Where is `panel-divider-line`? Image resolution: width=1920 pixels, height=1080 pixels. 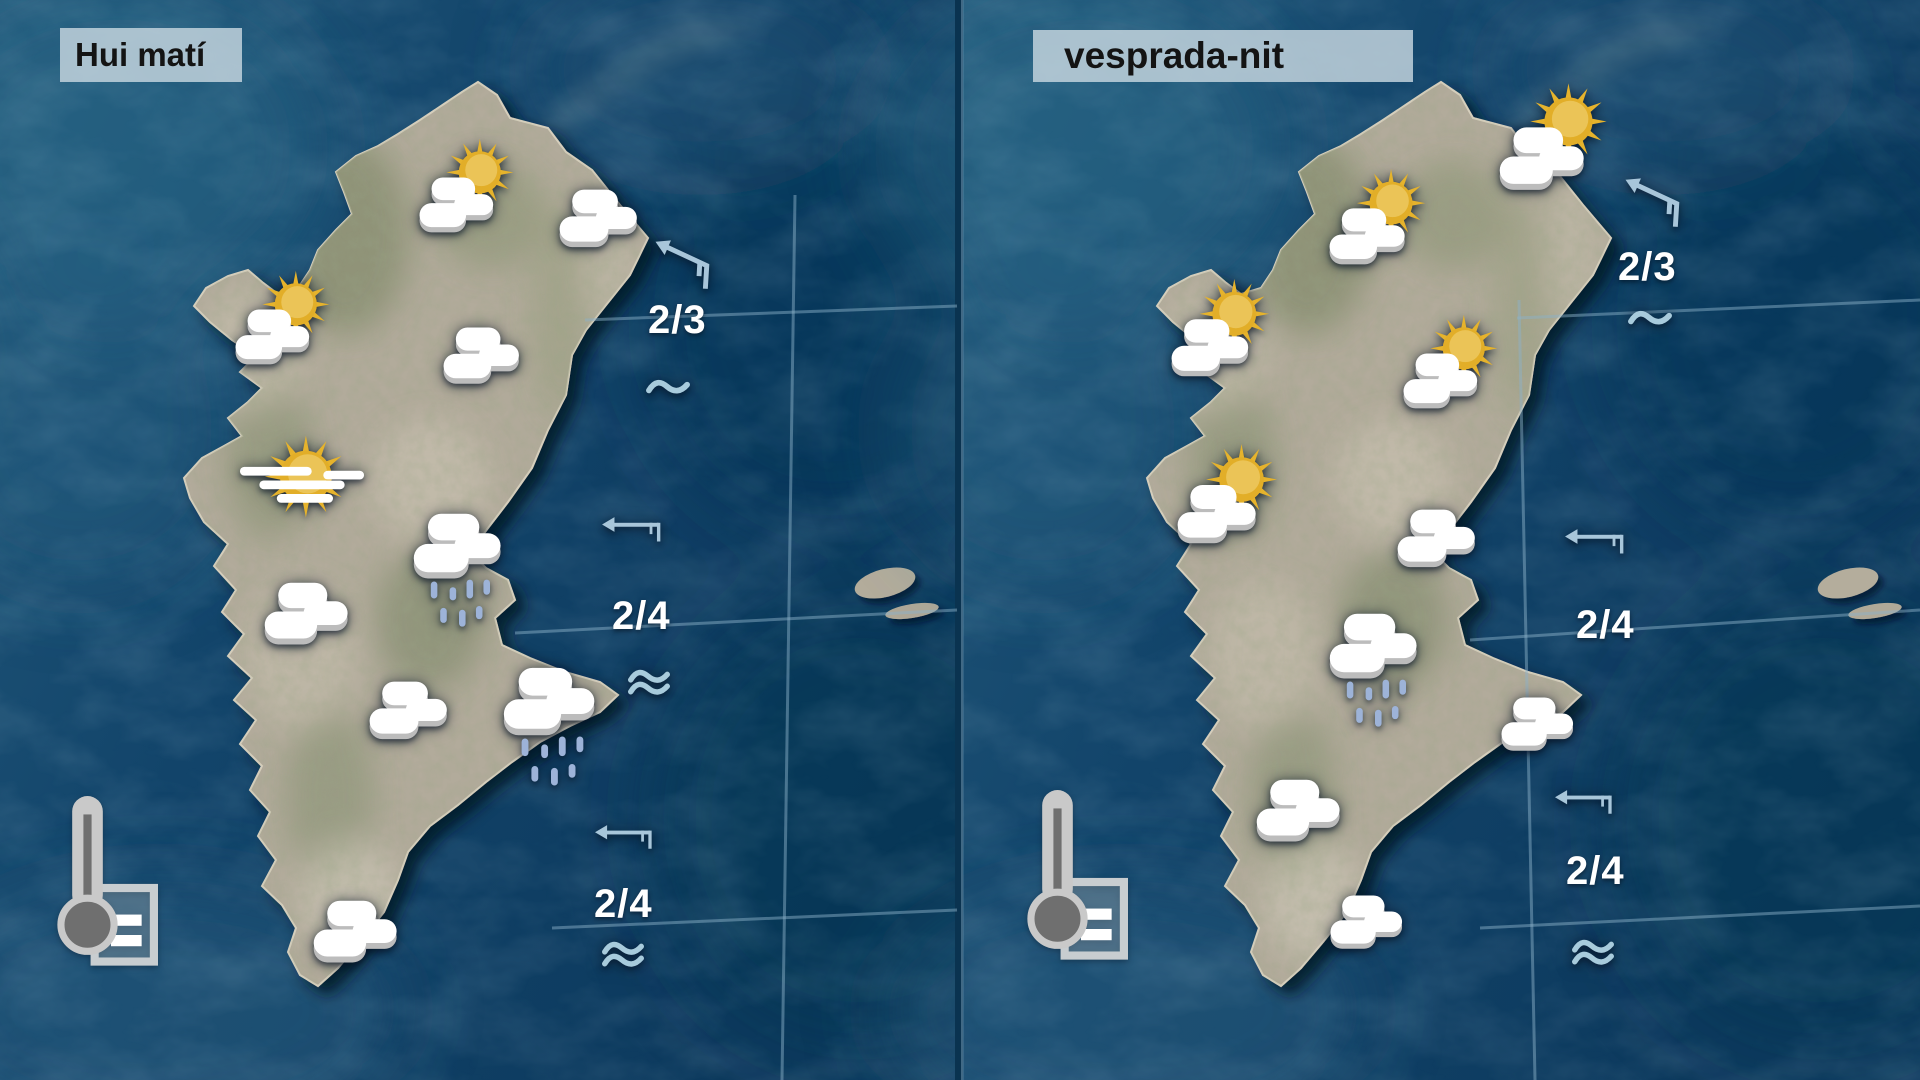 panel-divider-line is located at coordinates (962, 540).